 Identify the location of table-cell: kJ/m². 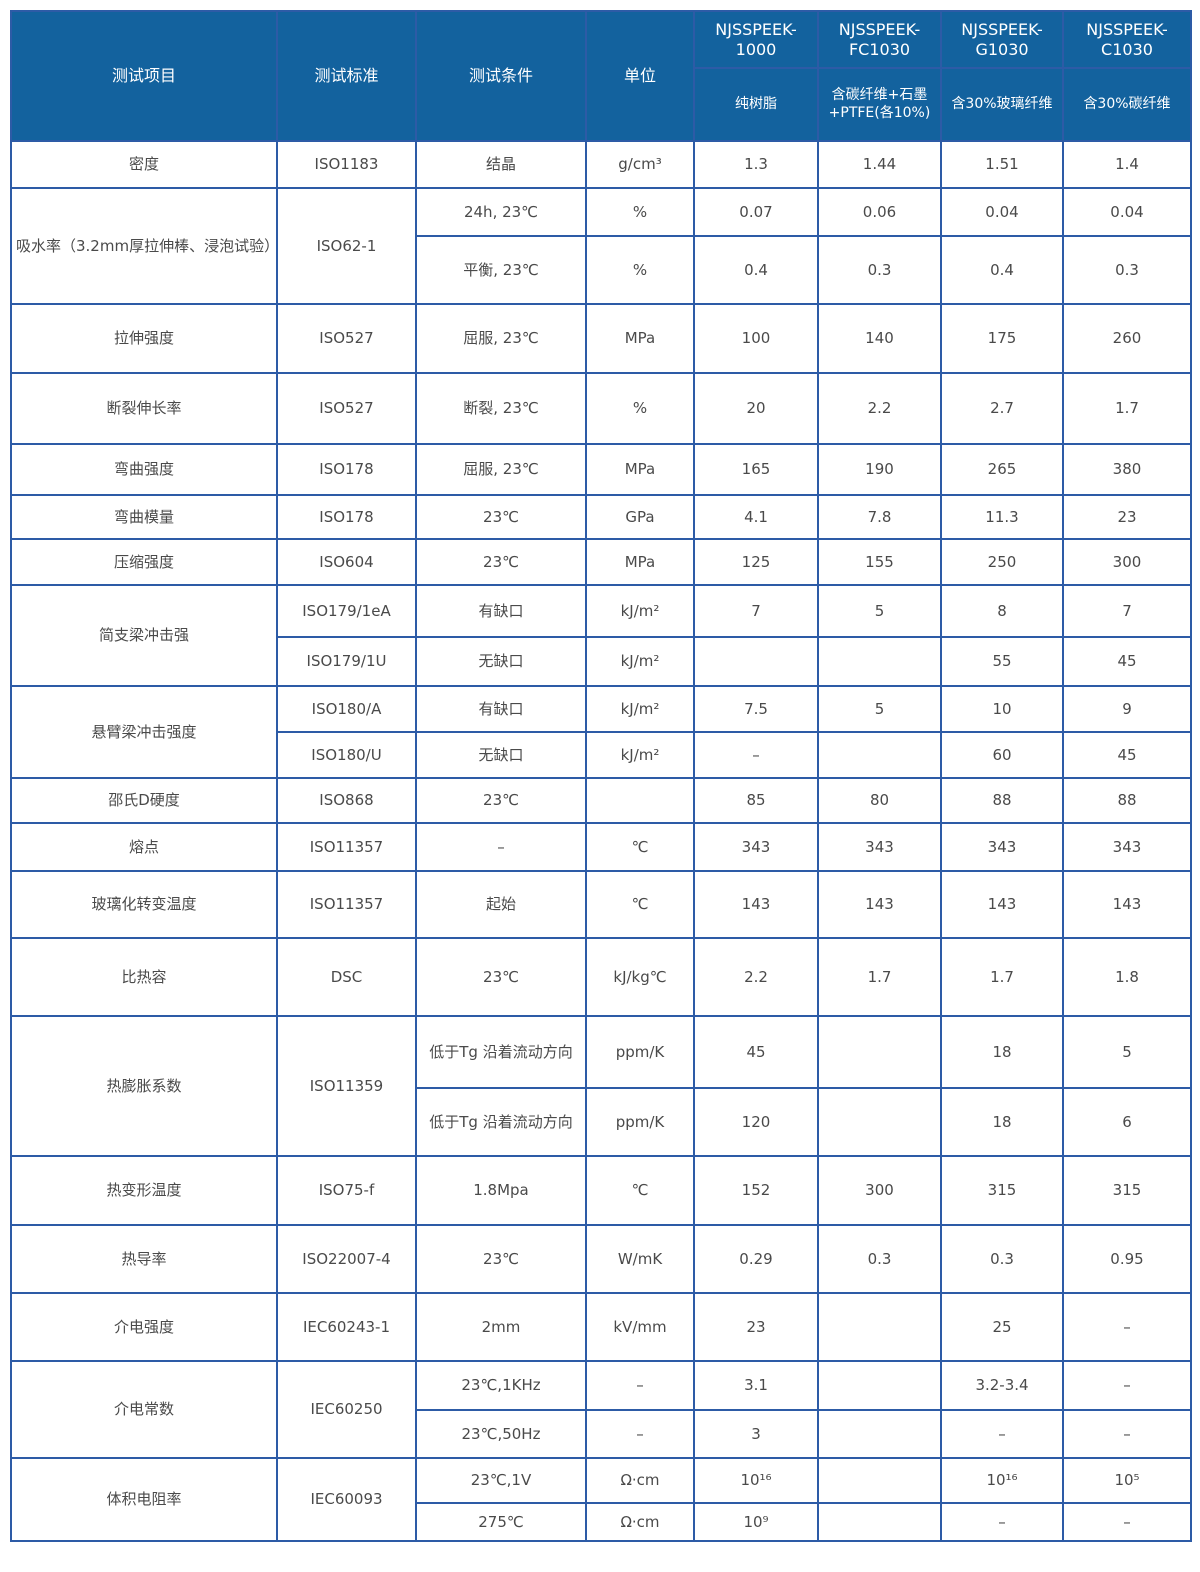
(640, 661).